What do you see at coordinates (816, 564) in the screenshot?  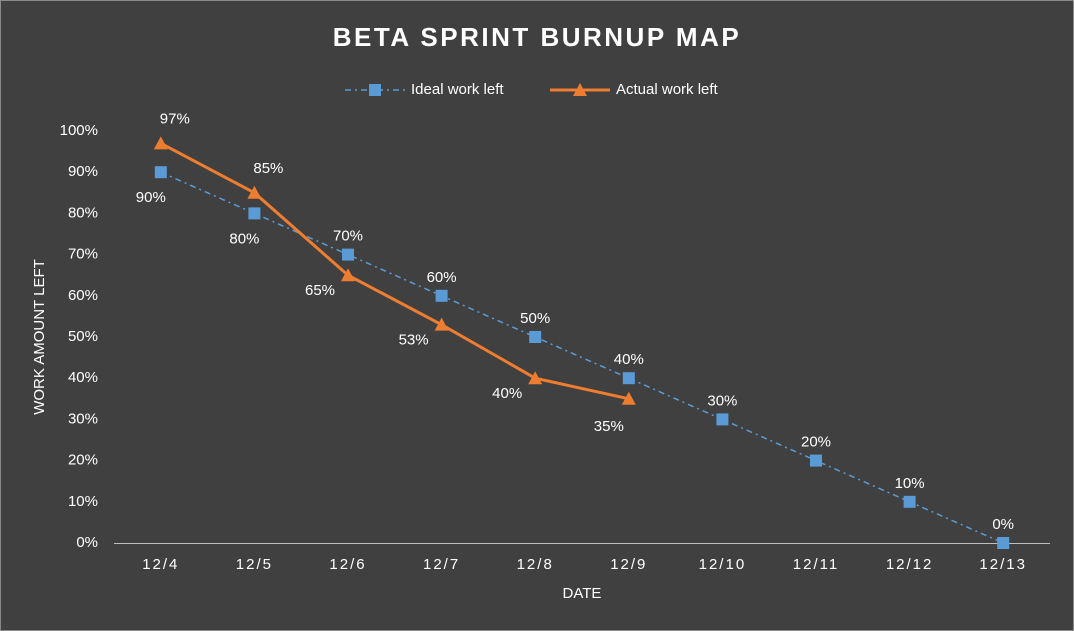 I see `x-tick-label: 12/11` at bounding box center [816, 564].